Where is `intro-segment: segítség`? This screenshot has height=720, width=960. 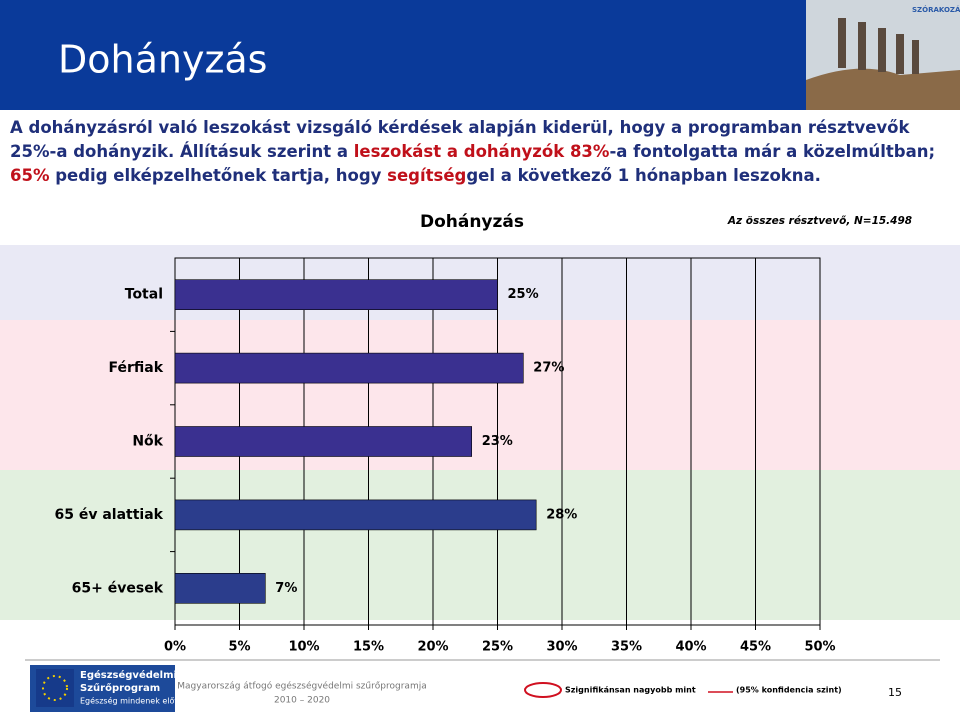
intro-segment: segítség is located at coordinates (427, 175).